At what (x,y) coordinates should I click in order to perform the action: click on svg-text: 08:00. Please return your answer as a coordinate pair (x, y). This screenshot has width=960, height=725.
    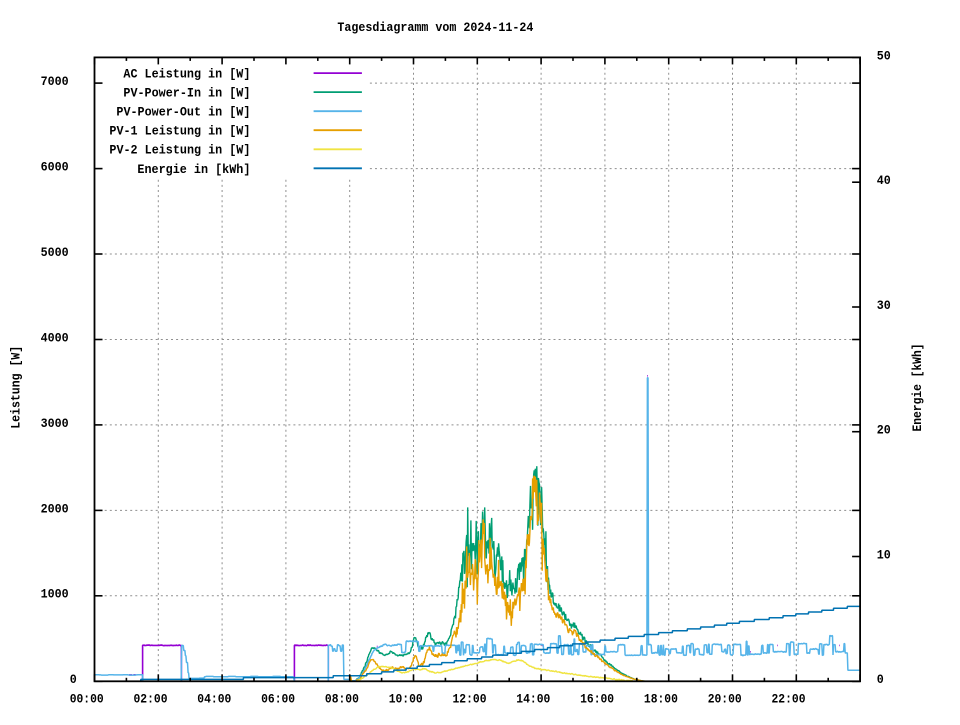
    Looking at the image, I should click on (342, 699).